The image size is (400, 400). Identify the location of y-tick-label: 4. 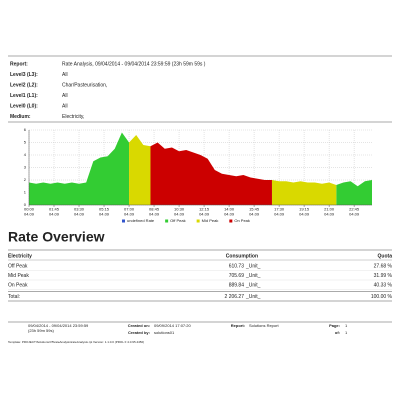
(25, 154).